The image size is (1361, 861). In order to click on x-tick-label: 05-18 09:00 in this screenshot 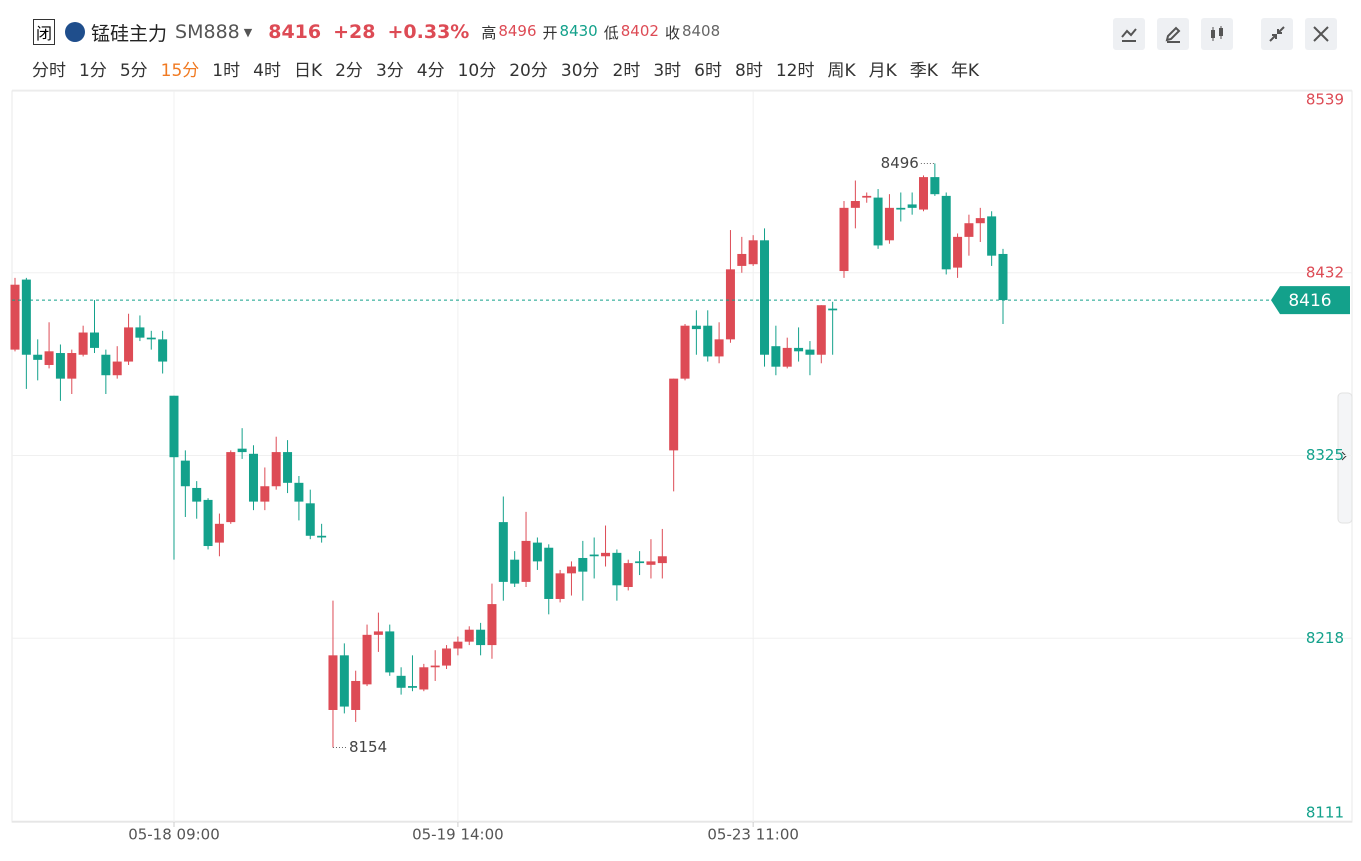, I will do `click(174, 835)`.